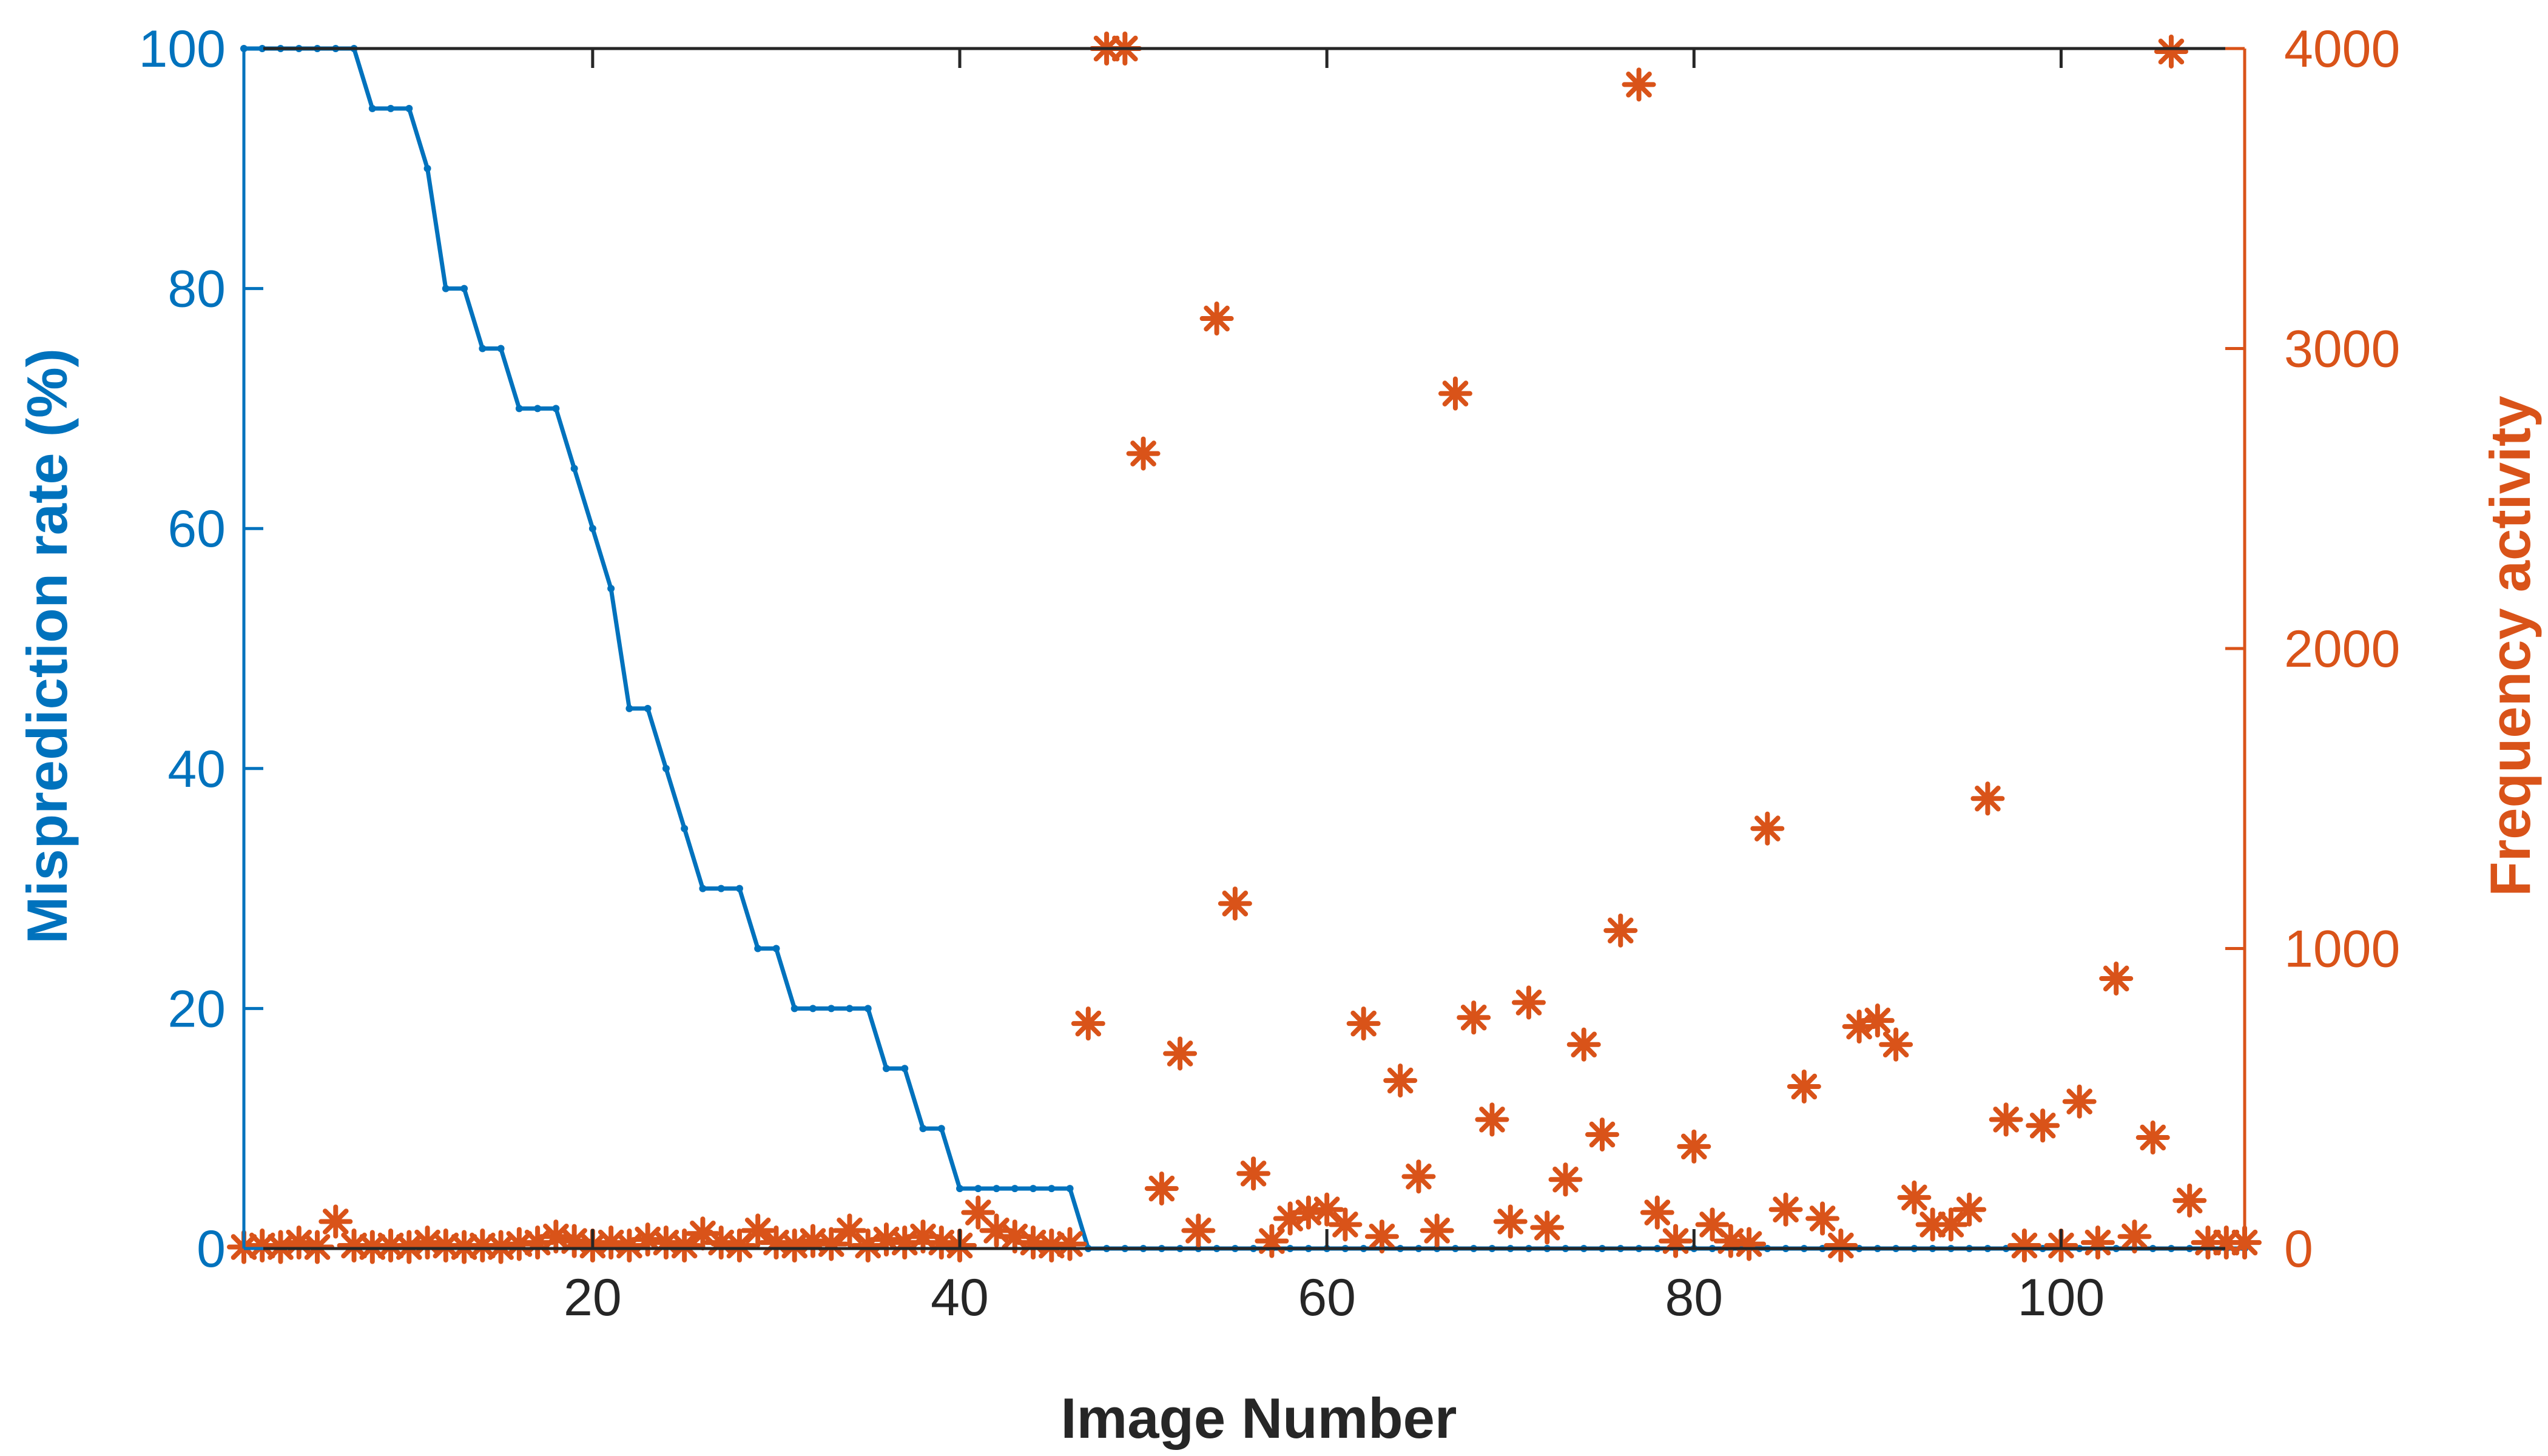  Describe the element at coordinates (196, 769) in the screenshot. I see `left-y-tick-label: 40` at that location.